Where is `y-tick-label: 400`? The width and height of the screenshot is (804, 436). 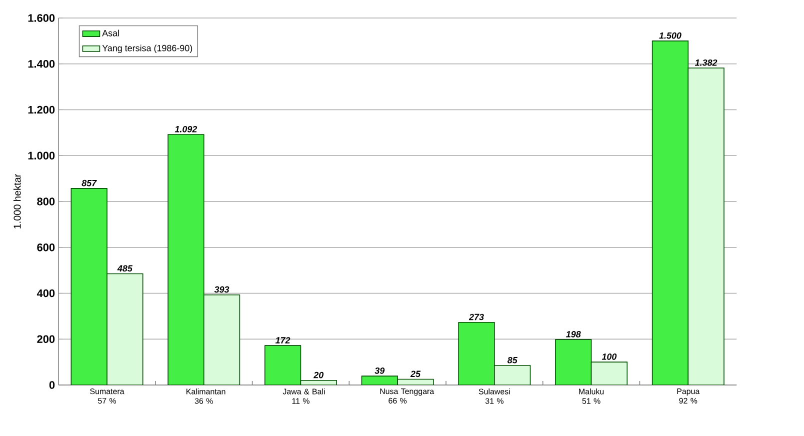
y-tick-label: 400 is located at coordinates (45, 293).